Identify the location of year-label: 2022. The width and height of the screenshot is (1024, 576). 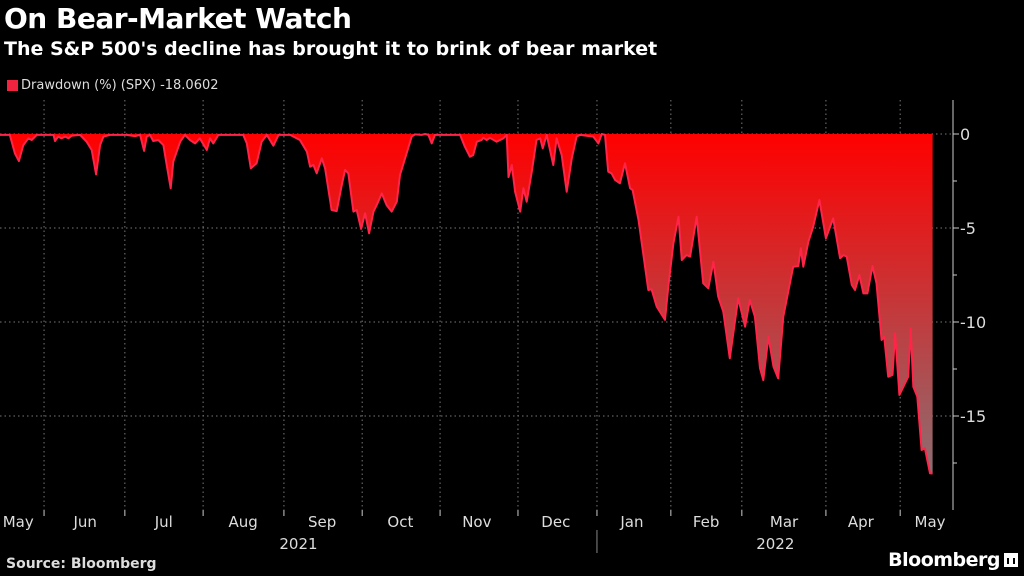
(775, 544).